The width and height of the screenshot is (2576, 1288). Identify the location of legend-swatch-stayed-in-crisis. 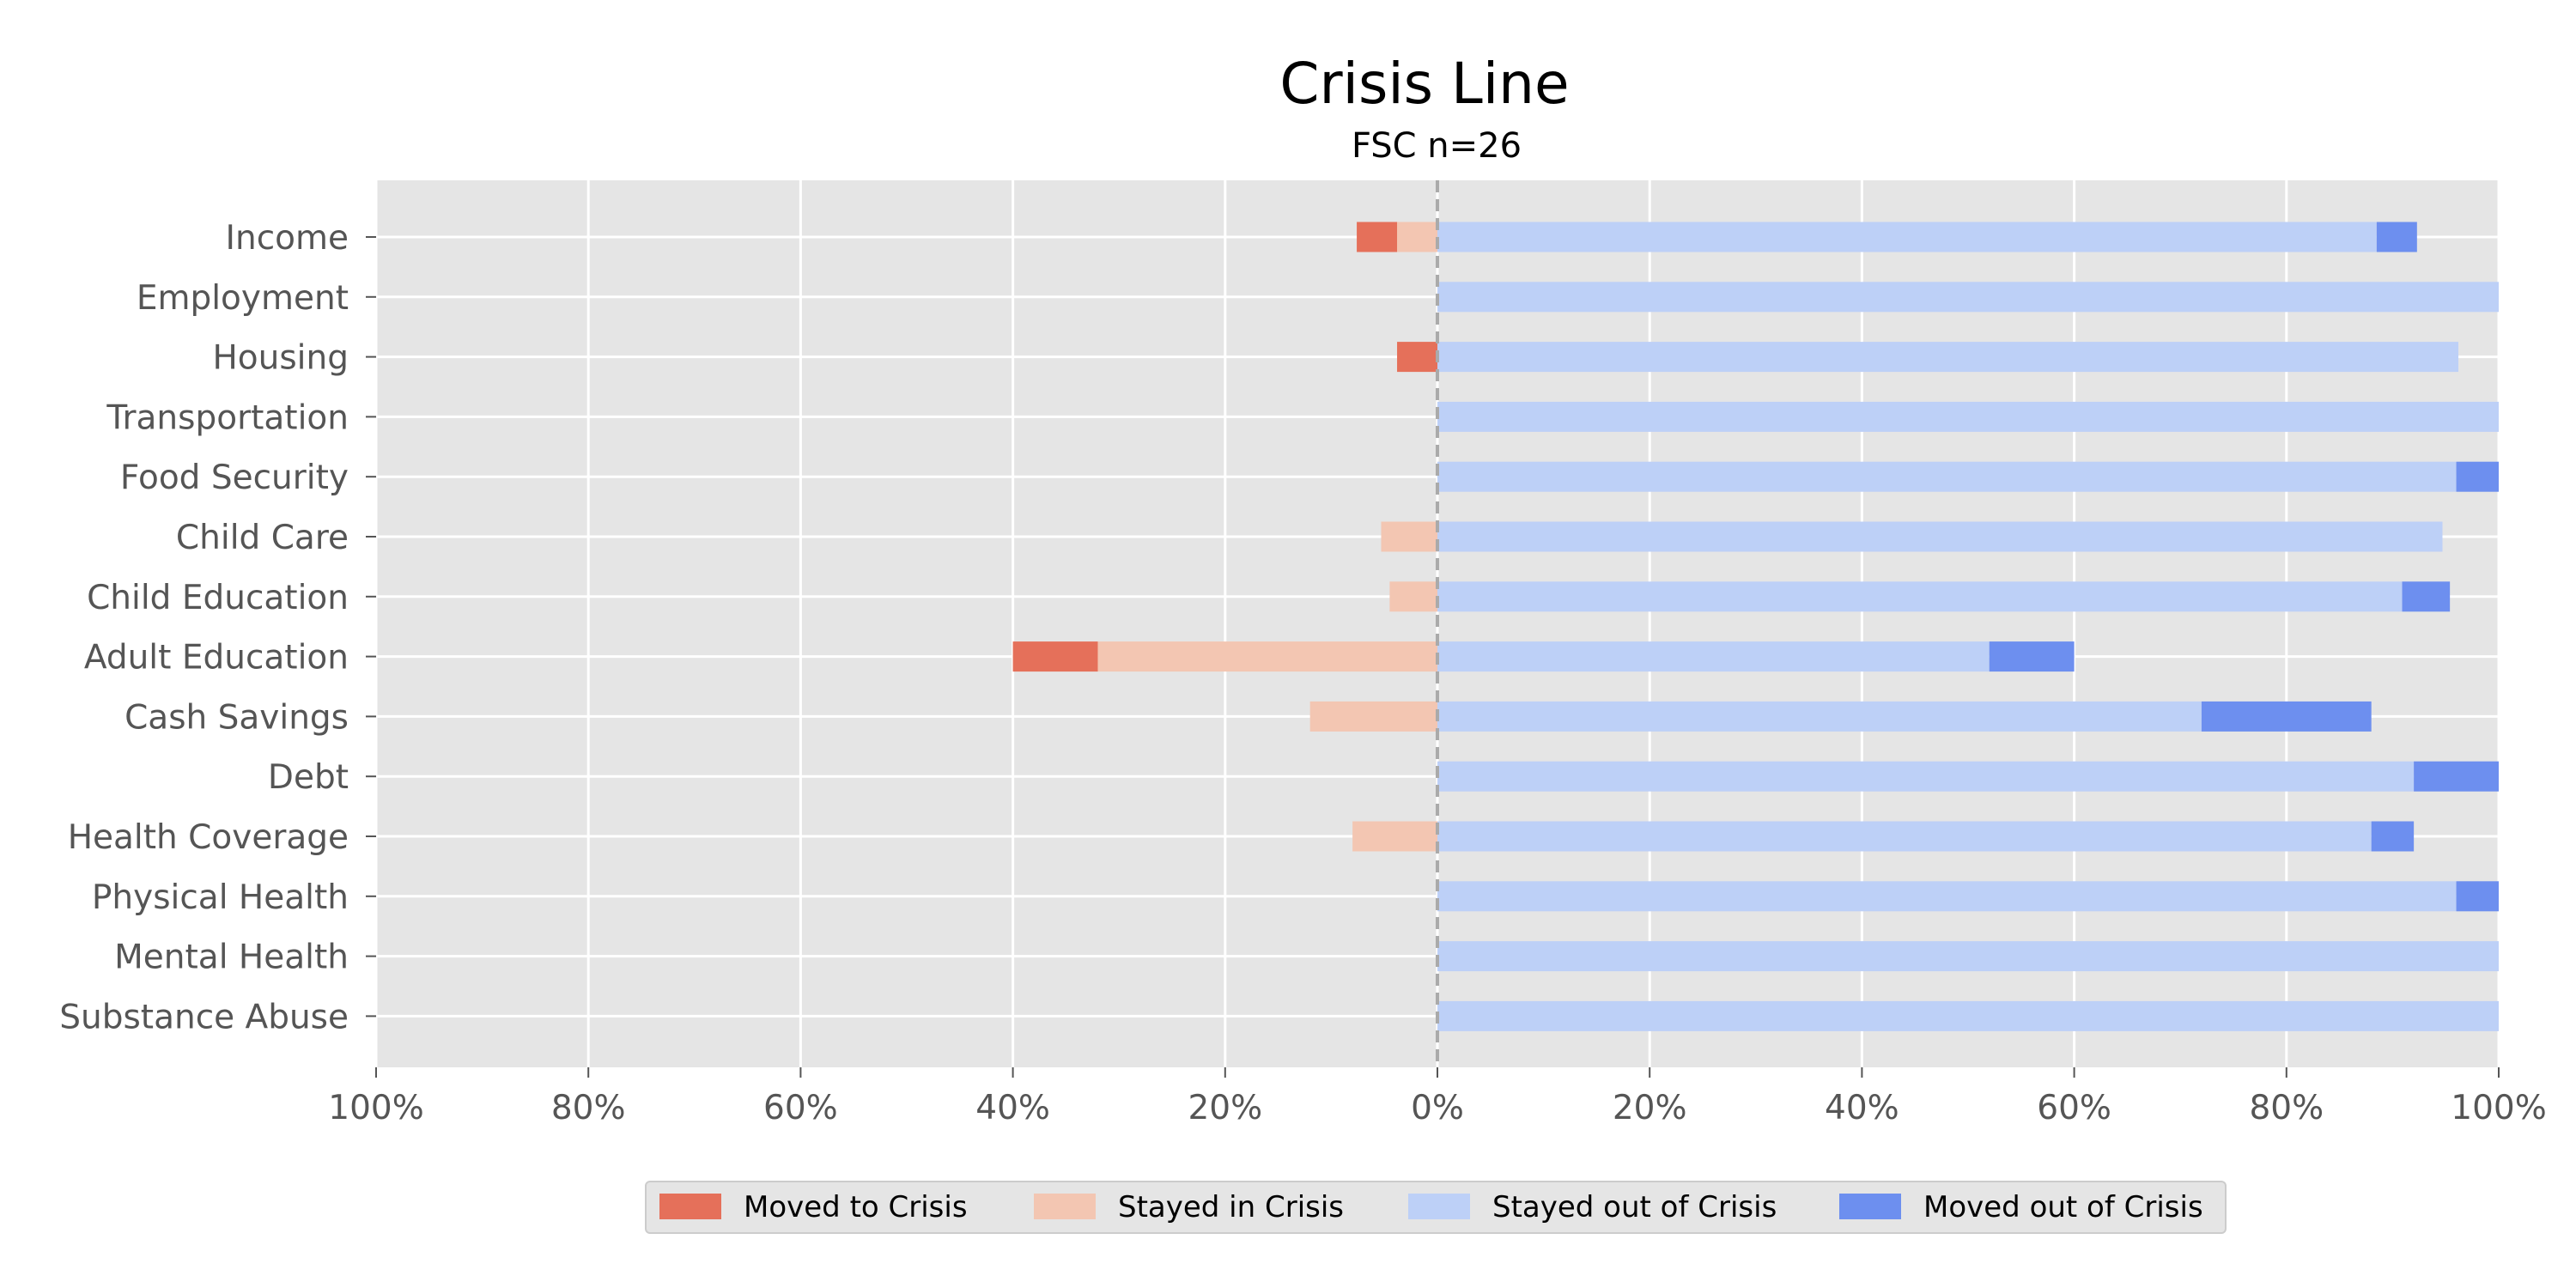
(1065, 1206).